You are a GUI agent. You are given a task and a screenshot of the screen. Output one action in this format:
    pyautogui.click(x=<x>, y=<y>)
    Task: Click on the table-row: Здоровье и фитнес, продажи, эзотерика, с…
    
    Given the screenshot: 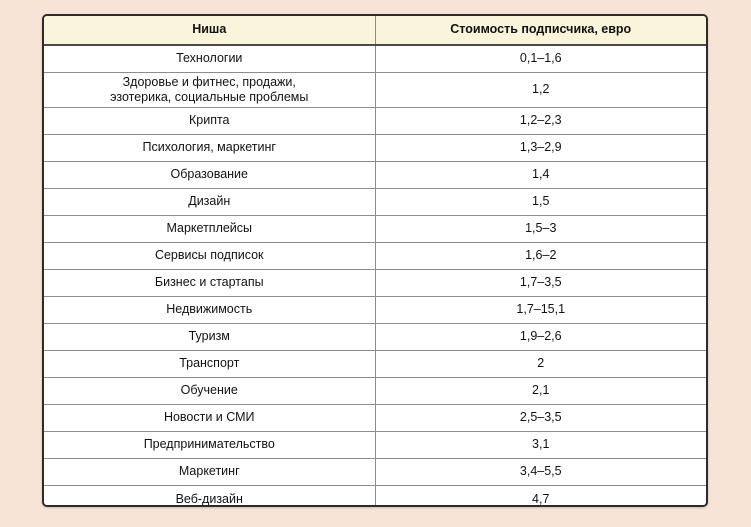 What is the action you would take?
    pyautogui.click(x=375, y=89)
    